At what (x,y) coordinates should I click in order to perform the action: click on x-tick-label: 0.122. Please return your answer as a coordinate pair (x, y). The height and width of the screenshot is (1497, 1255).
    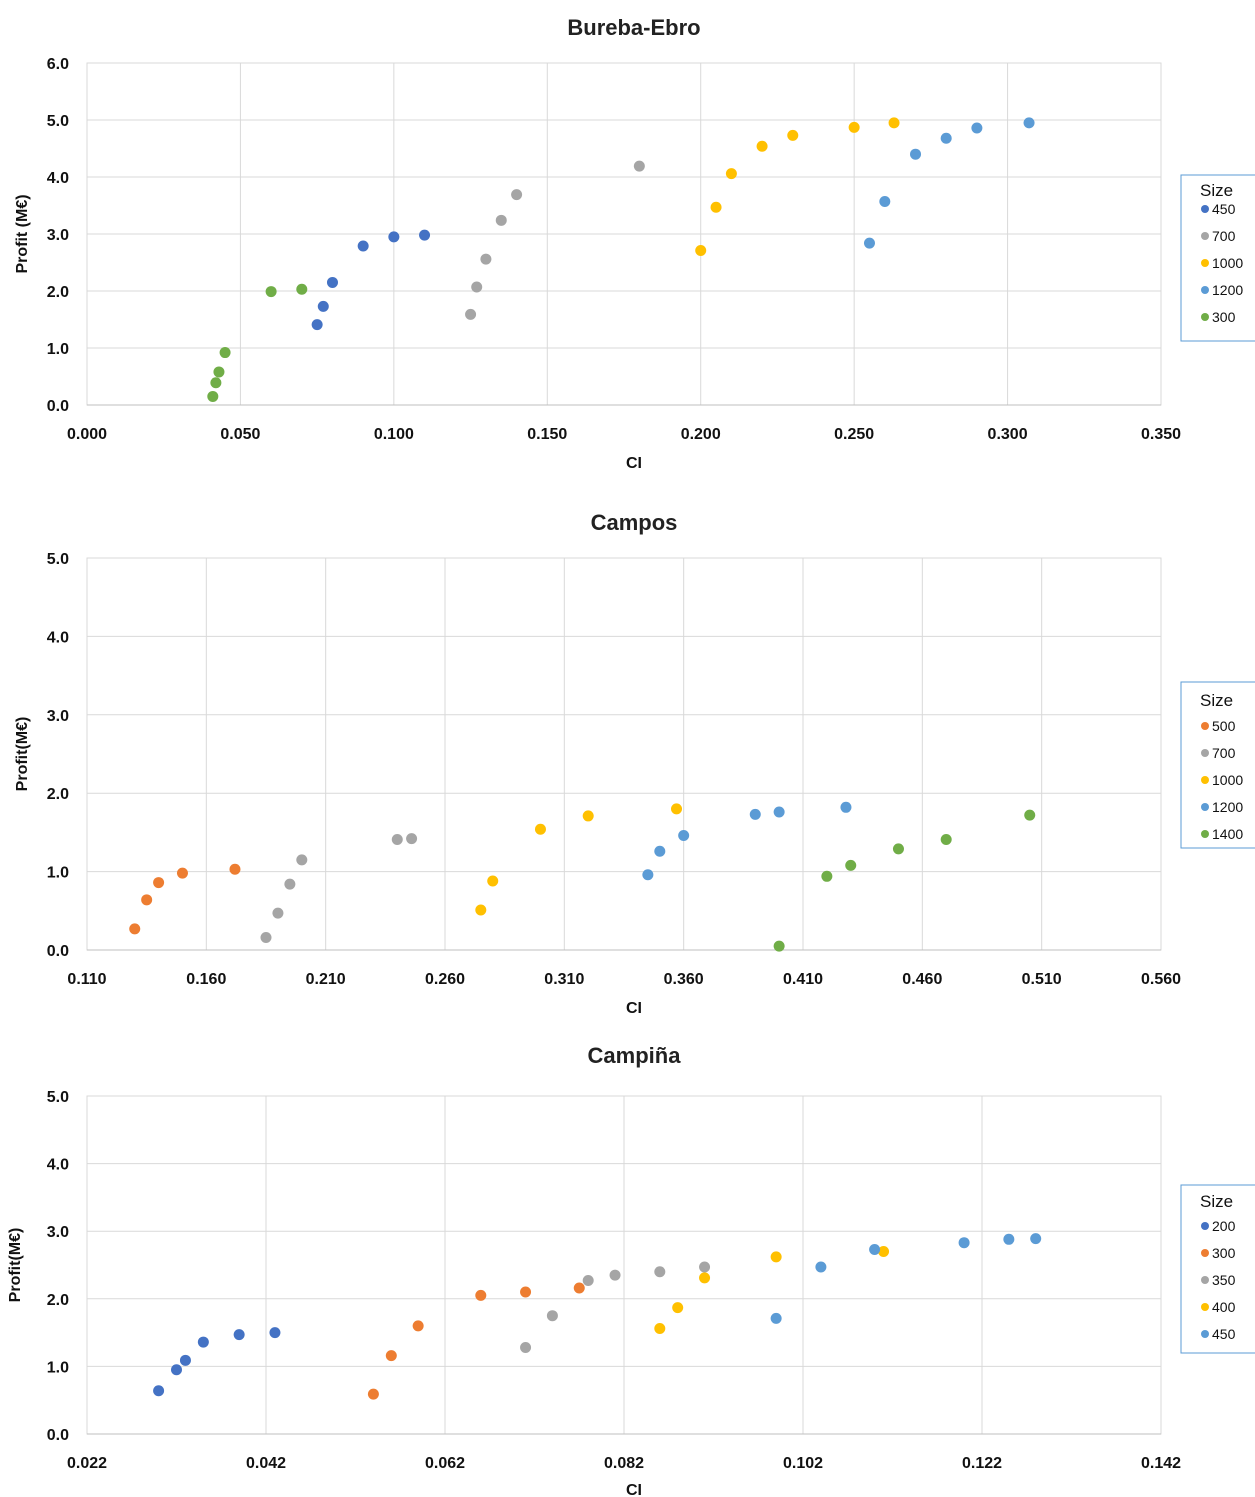
    Looking at the image, I should click on (982, 1463).